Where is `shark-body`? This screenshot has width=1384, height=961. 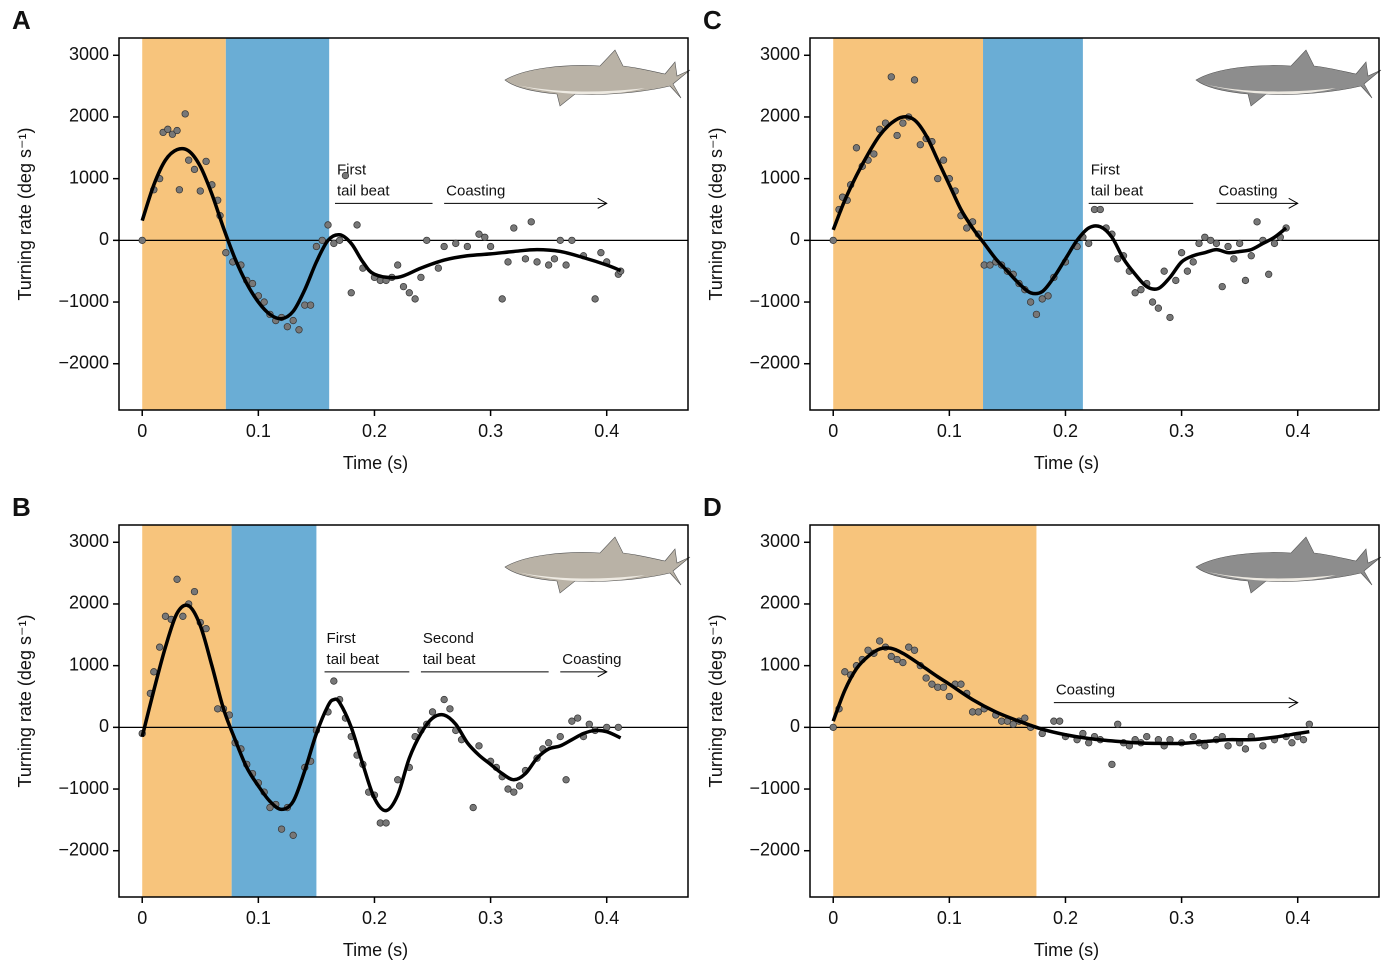 shark-body is located at coordinates (597, 565).